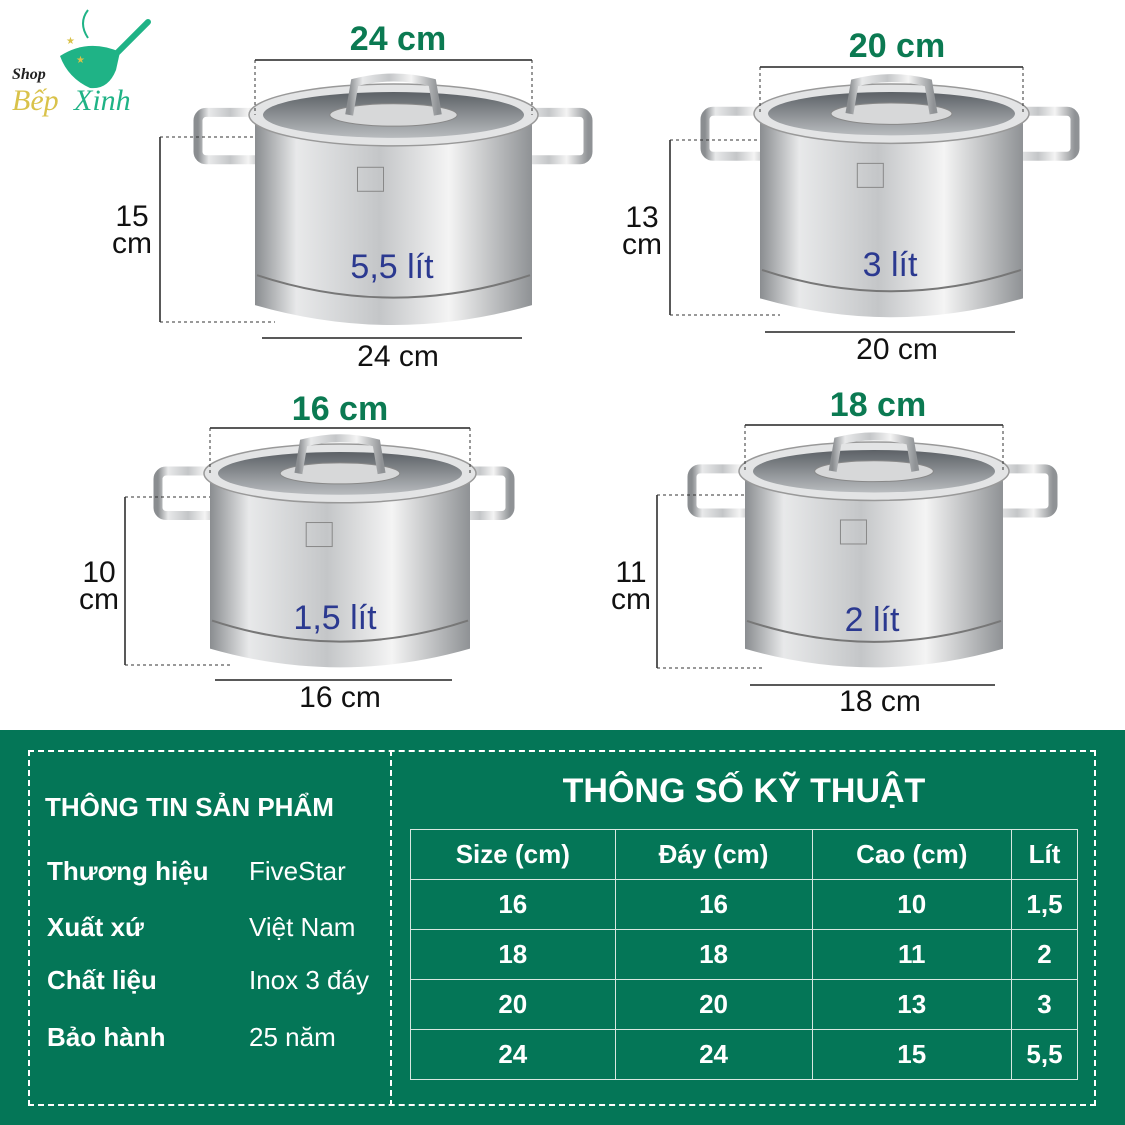 This screenshot has width=1125, height=1125. Describe the element at coordinates (302, 927) in the screenshot. I see `info-value: Việt Nam` at that location.